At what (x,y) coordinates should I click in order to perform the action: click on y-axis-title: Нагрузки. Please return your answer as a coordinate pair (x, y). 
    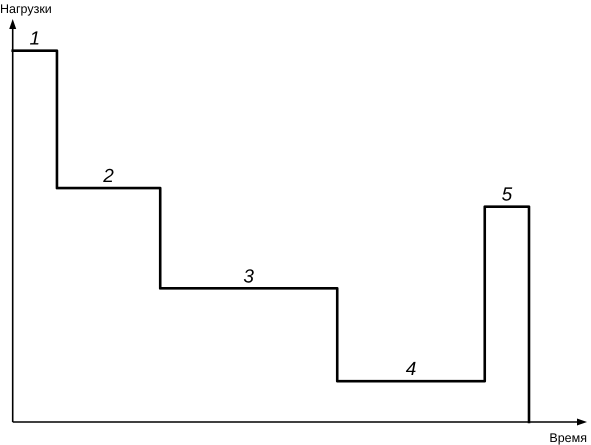
    Looking at the image, I should click on (26, 9).